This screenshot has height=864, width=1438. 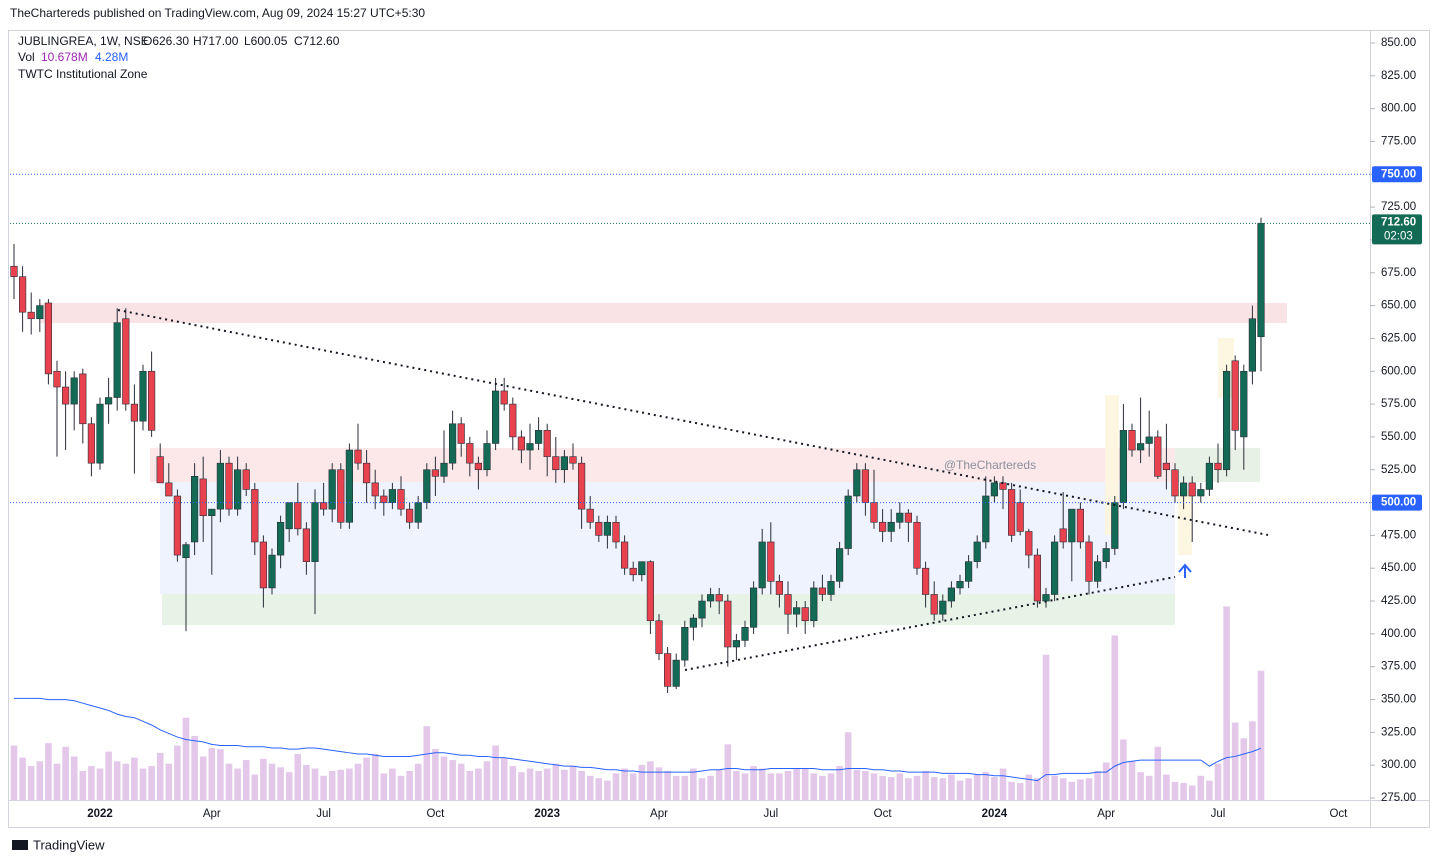 What do you see at coordinates (1398, 109) in the screenshot?
I see `y-tick-label: 800.00` at bounding box center [1398, 109].